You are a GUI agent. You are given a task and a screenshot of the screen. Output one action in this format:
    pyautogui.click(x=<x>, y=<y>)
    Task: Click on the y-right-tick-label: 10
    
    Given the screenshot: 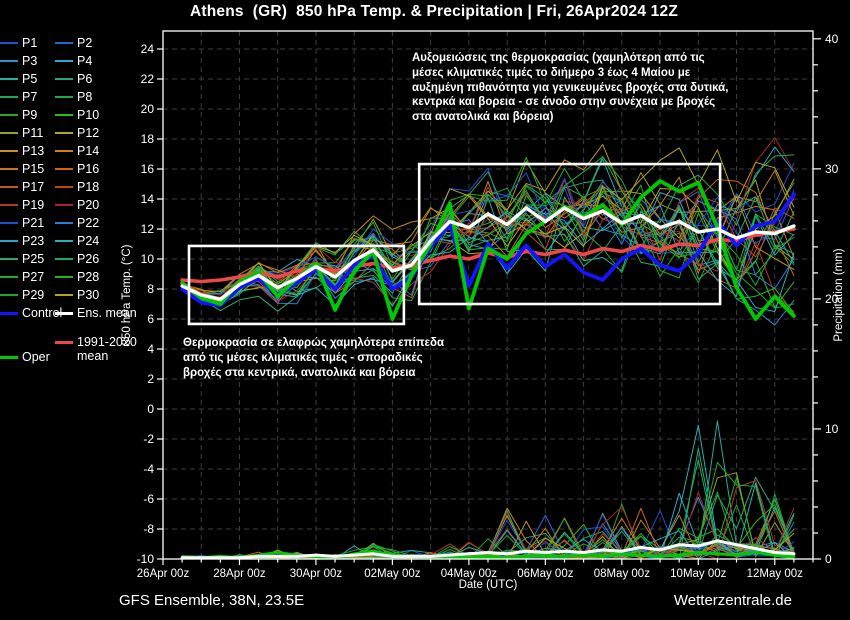 What is the action you would take?
    pyautogui.click(x=832, y=429)
    